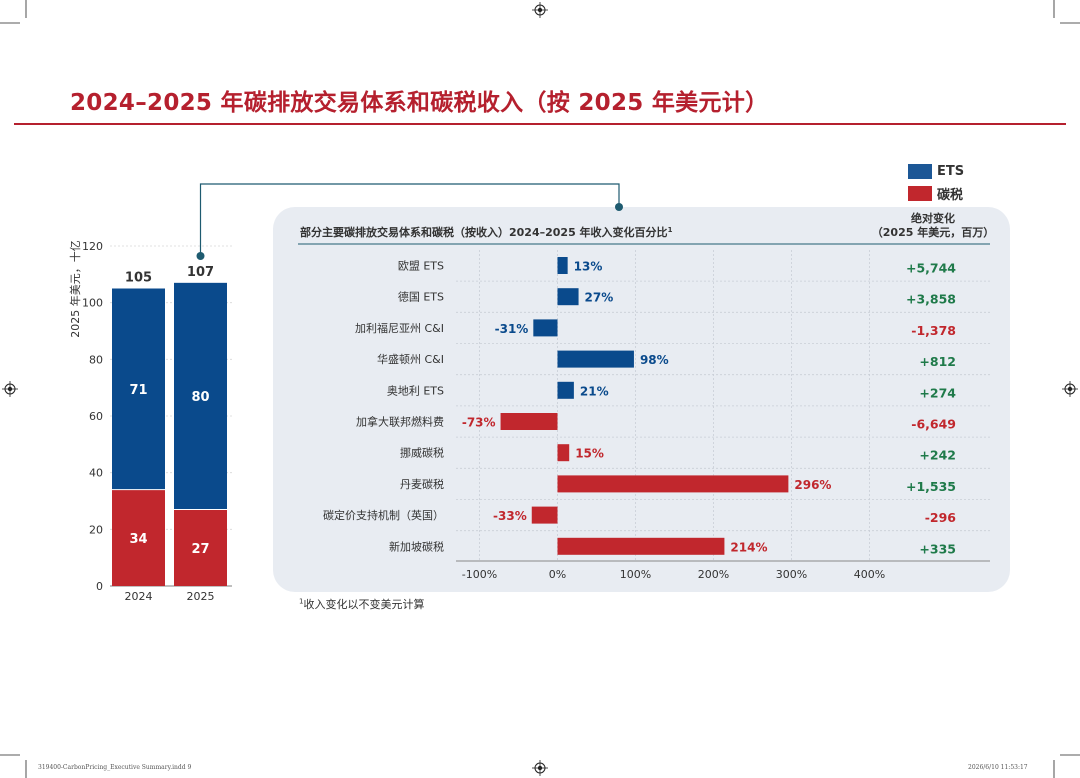 The width and height of the screenshot is (1080, 778). I want to click on panel-category-label: 奥地利 ETS, so click(415, 390).